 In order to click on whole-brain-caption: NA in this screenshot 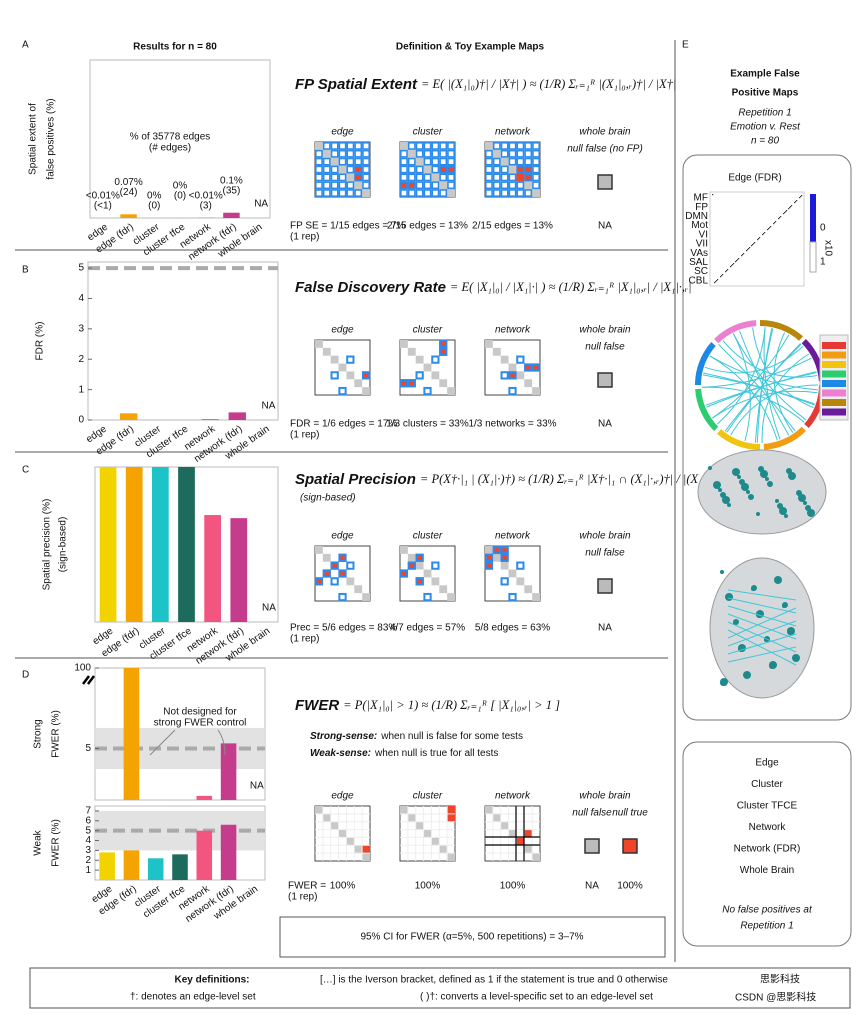, I will do `click(605, 226)`.